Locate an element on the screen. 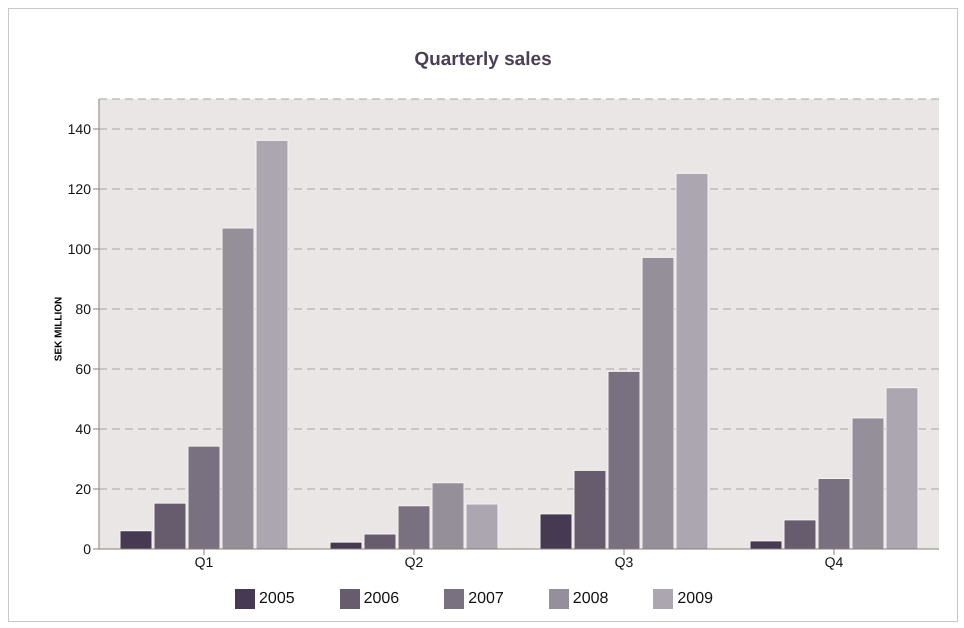 The image size is (964, 628). legend-label: 2007 is located at coordinates (486, 599).